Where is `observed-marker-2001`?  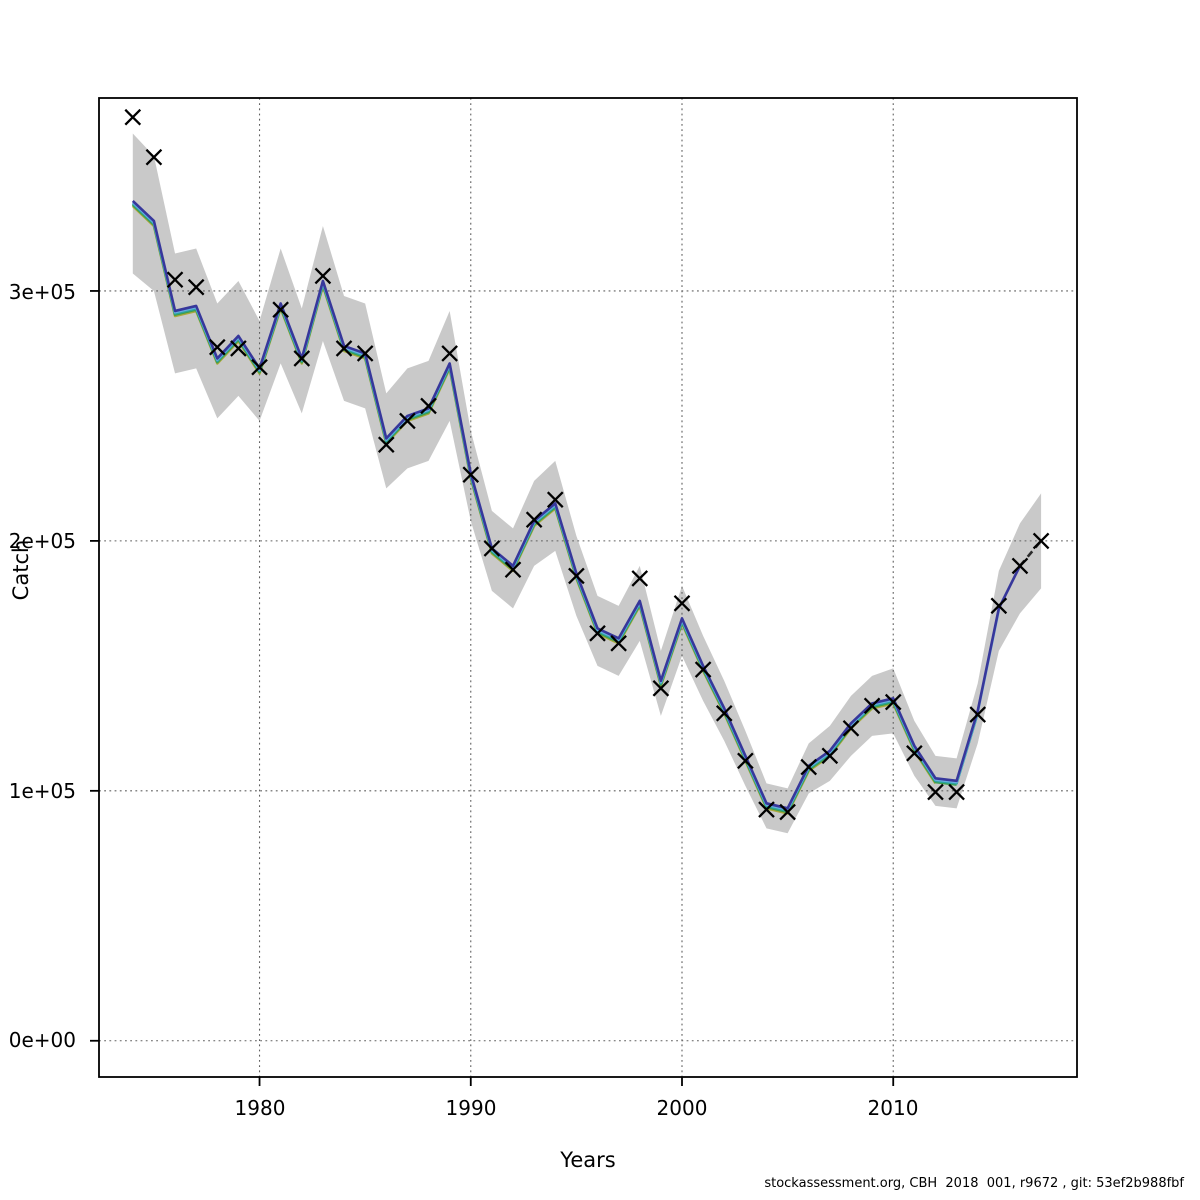 observed-marker-2001 is located at coordinates (703, 669).